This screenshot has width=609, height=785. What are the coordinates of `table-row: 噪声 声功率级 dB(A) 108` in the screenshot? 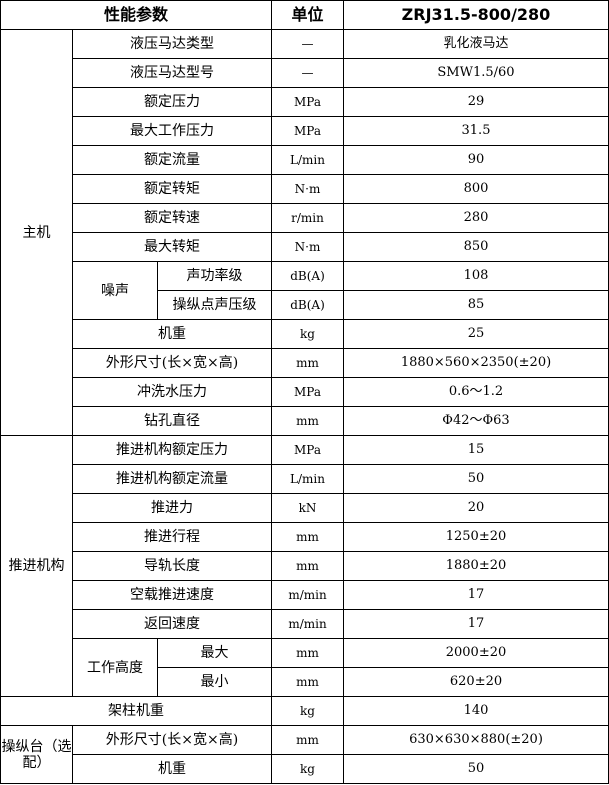 It's located at (305, 290).